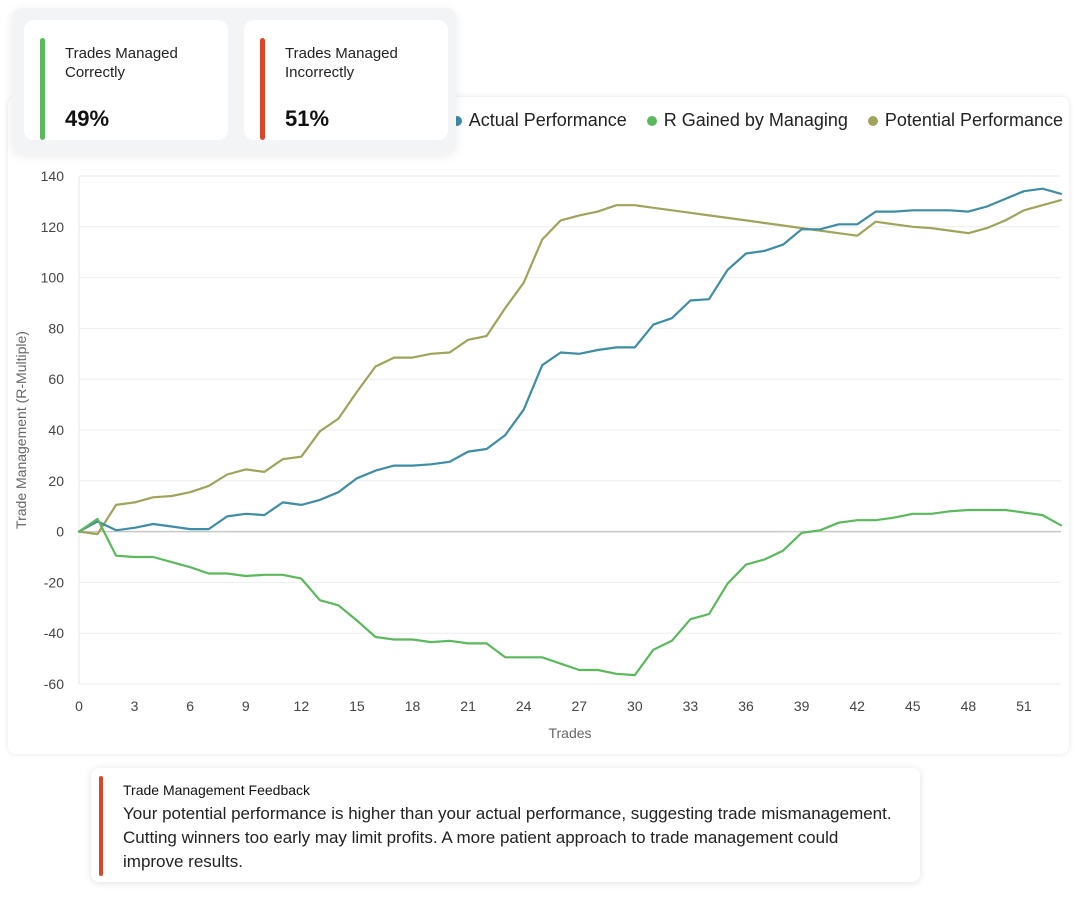 This screenshot has width=1085, height=914. I want to click on x-tick-label: 42, so click(857, 706).